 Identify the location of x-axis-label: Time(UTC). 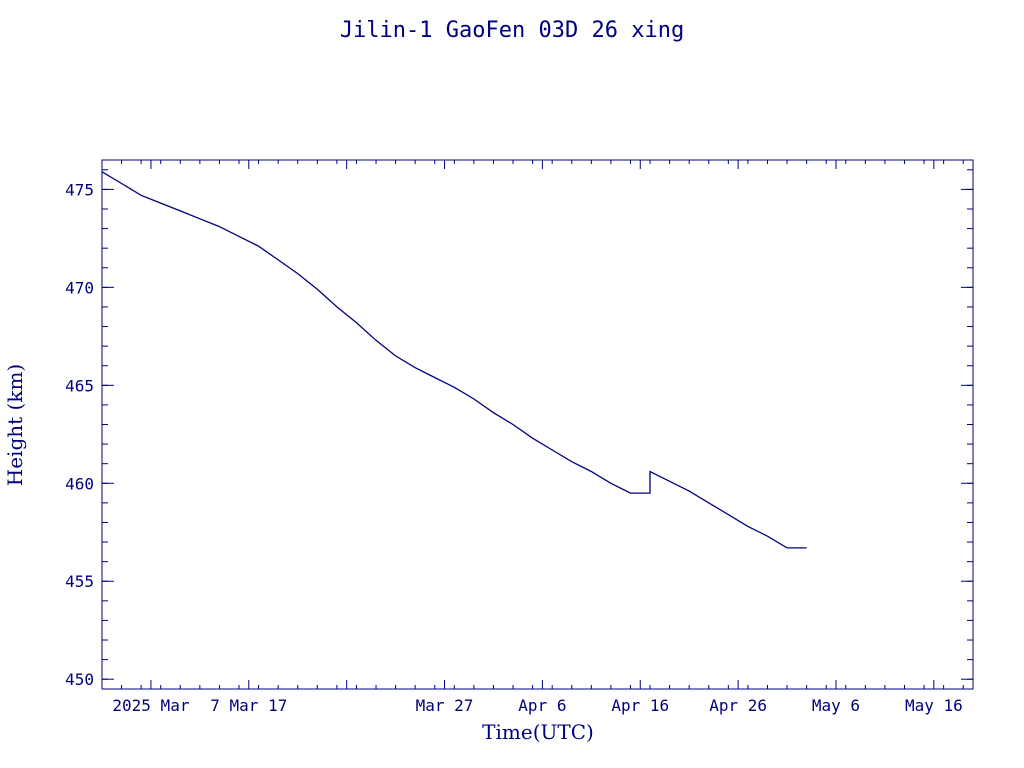
(538, 732).